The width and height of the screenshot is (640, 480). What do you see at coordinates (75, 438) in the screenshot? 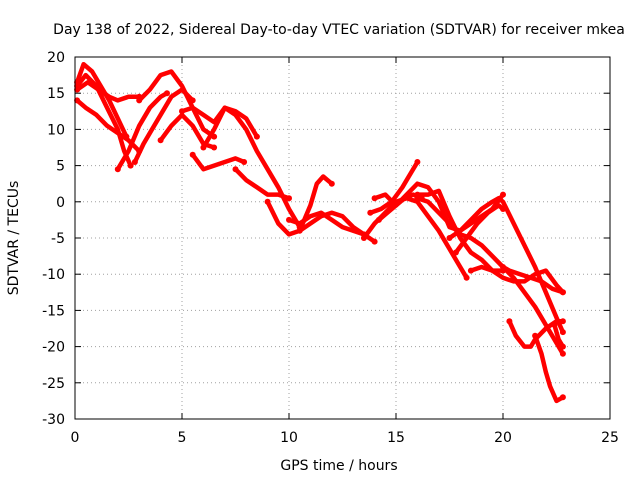
I see `x-tick-label: 0` at bounding box center [75, 438].